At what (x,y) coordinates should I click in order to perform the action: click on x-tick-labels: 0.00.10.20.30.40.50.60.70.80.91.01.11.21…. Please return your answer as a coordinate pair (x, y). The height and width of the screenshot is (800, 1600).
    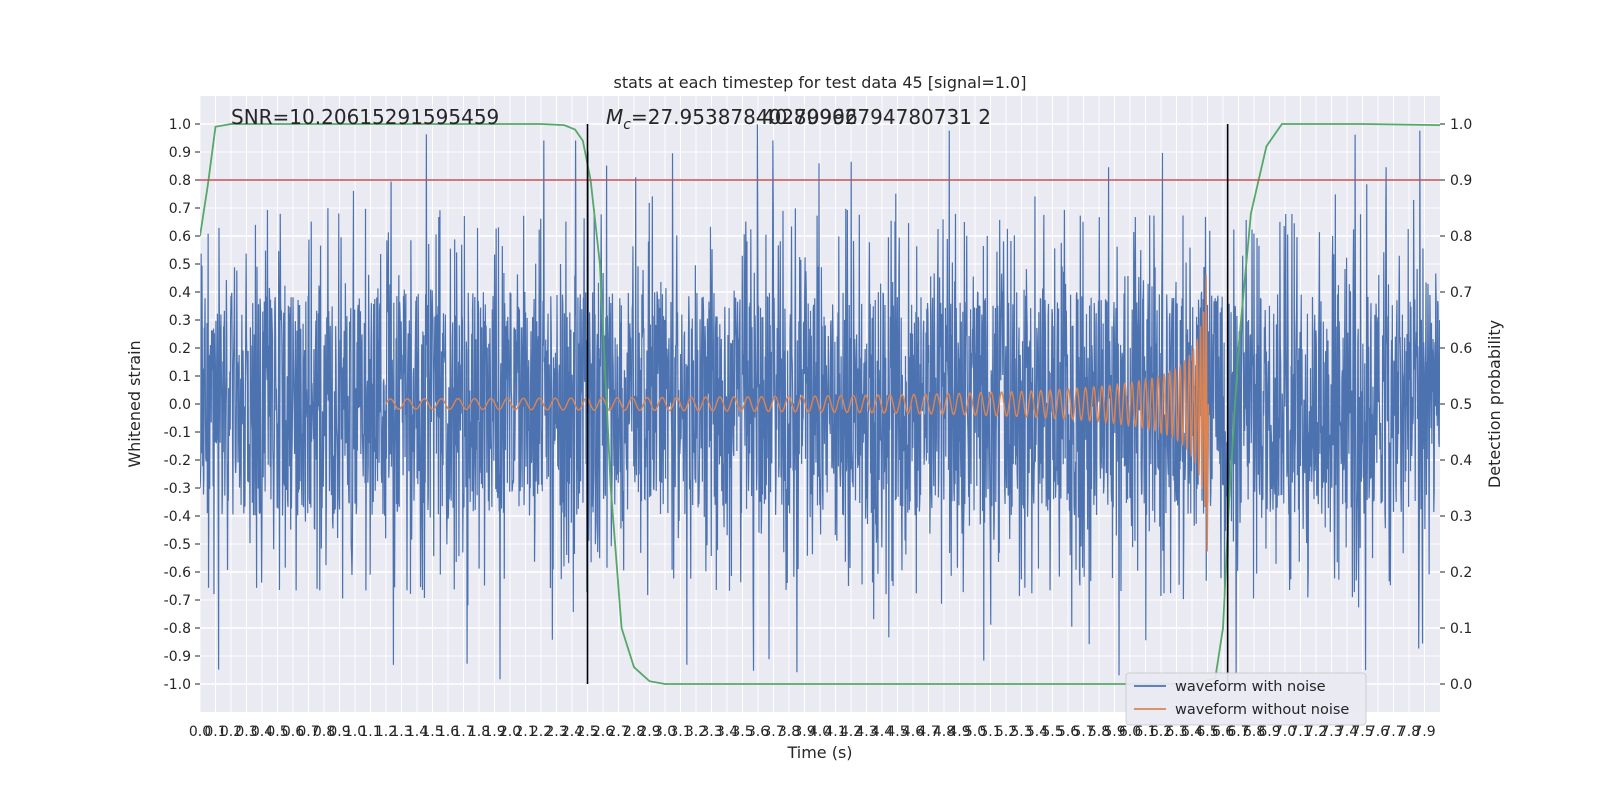
    Looking at the image, I should click on (812, 732).